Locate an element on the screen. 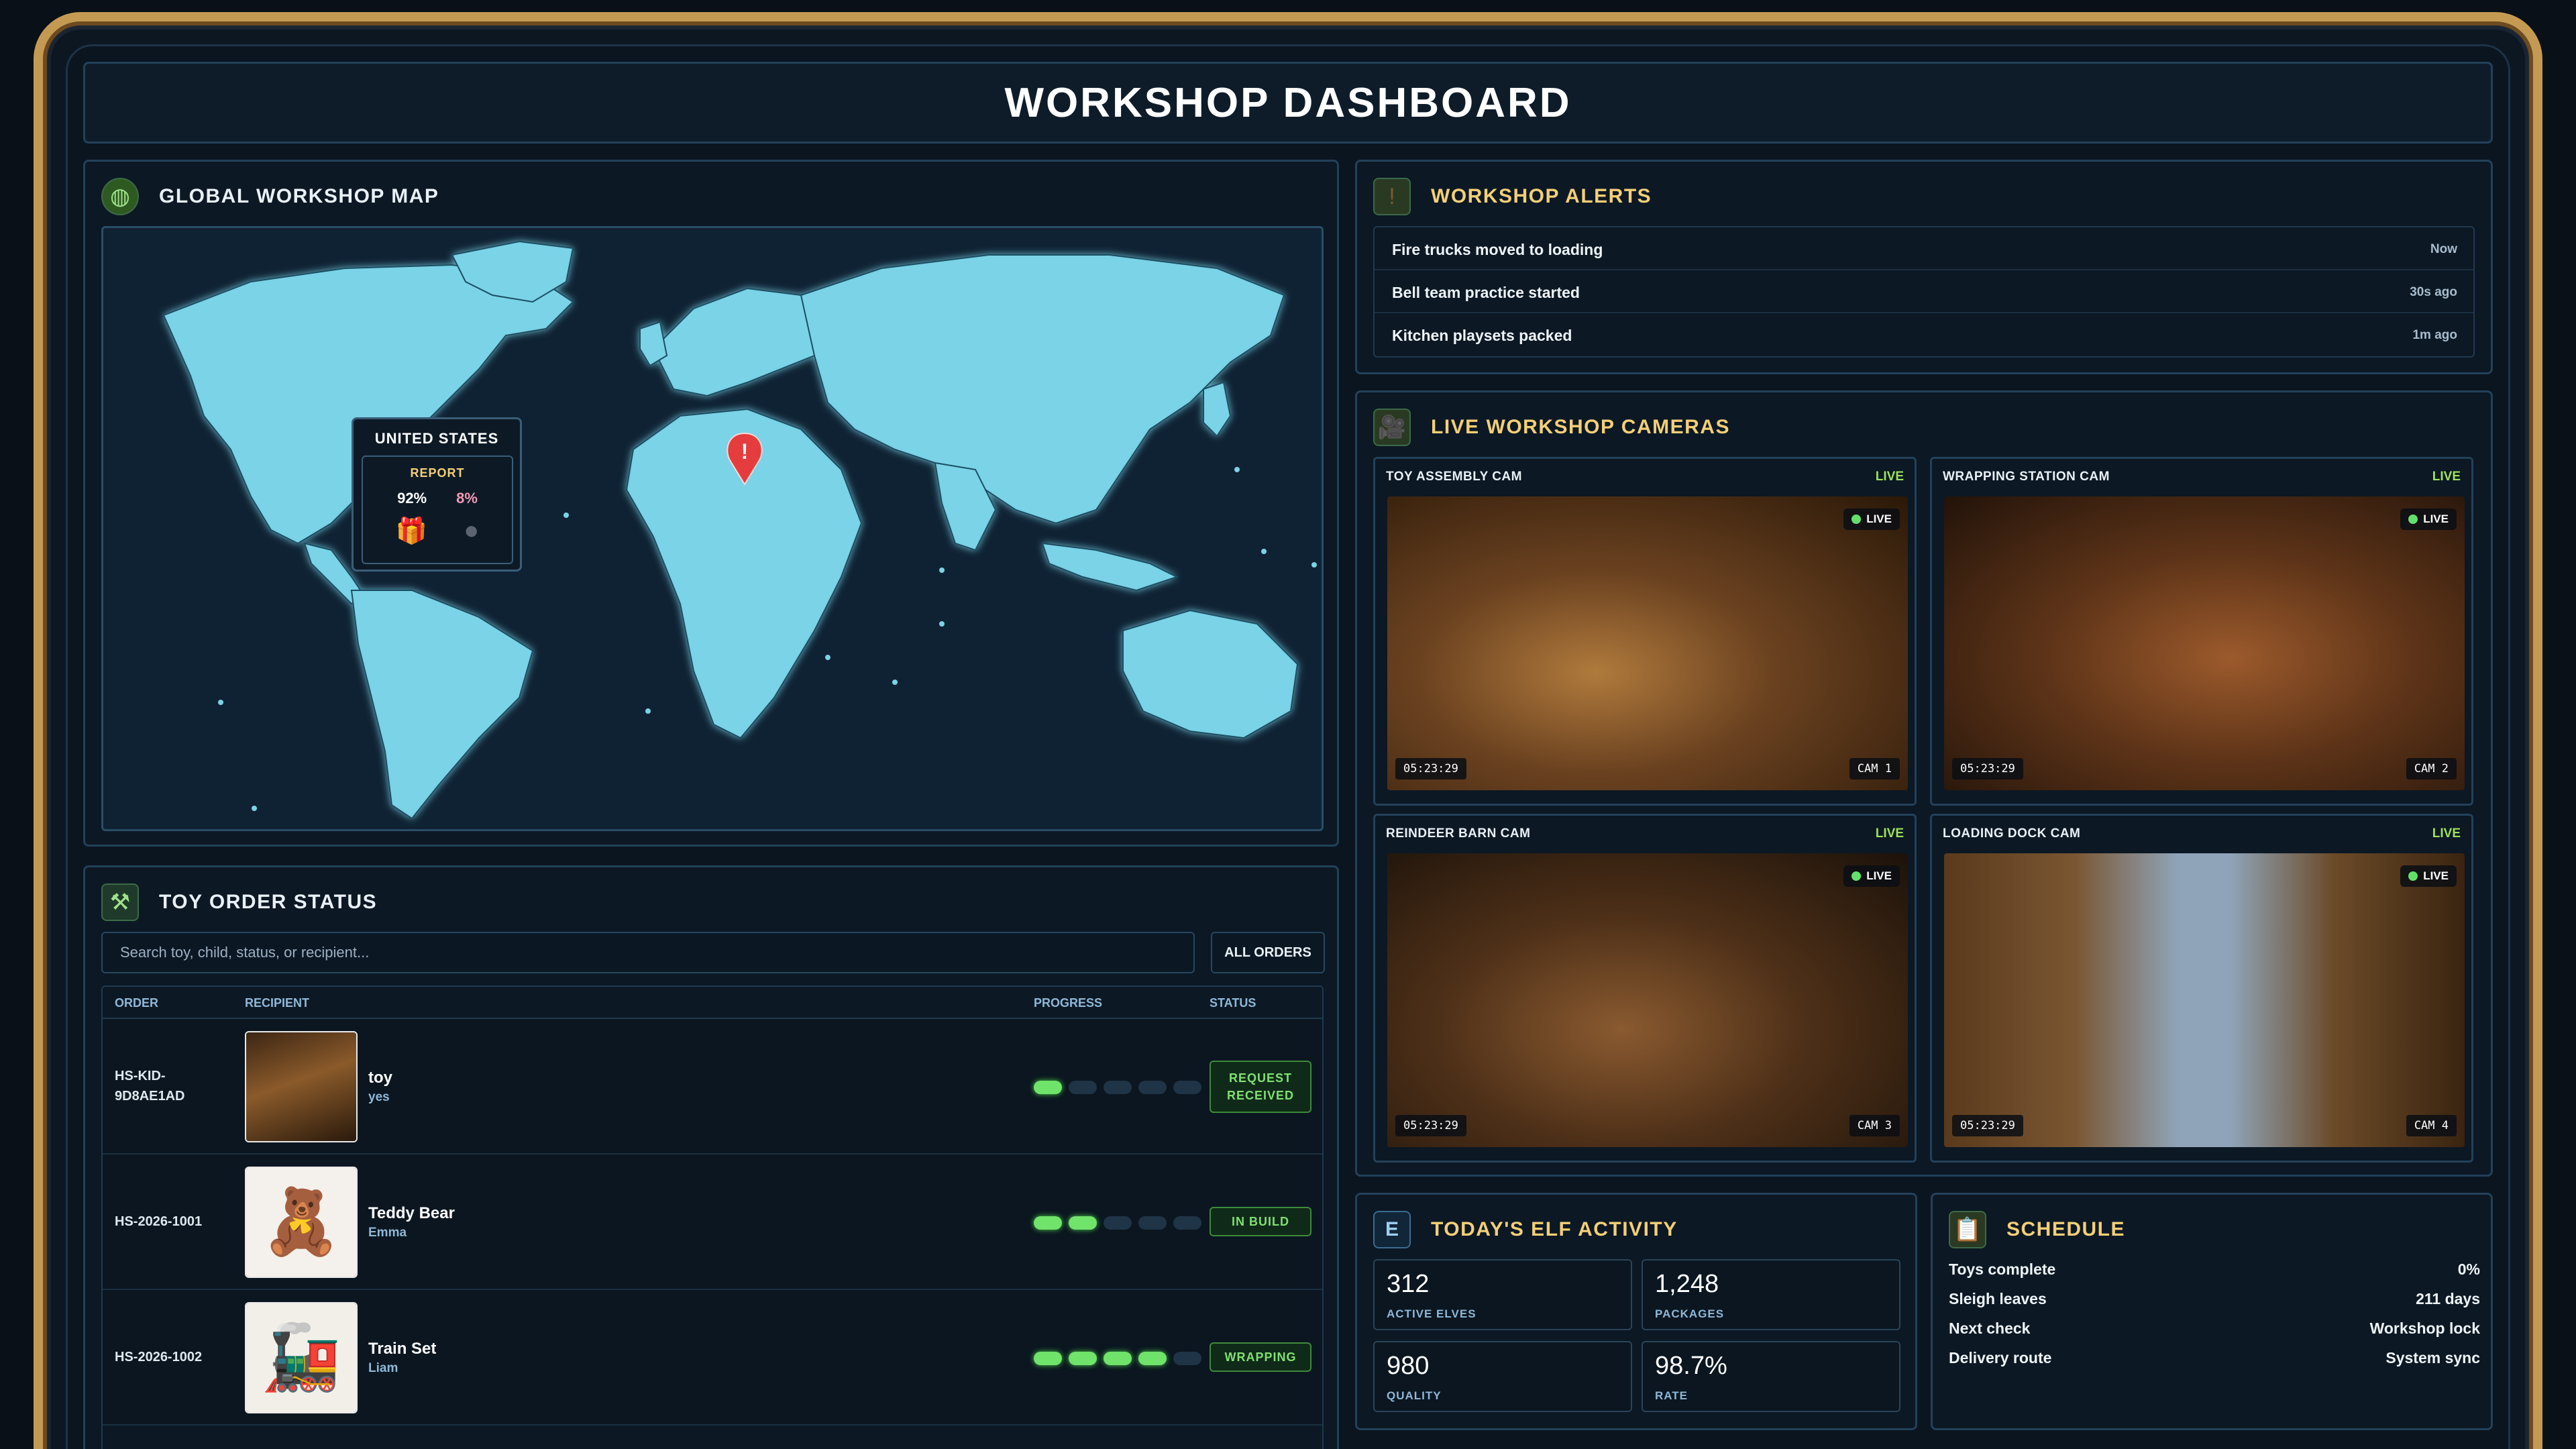 This screenshot has height=1449, width=2576. orders-title: TOY ORDER STATUS is located at coordinates (268, 902).